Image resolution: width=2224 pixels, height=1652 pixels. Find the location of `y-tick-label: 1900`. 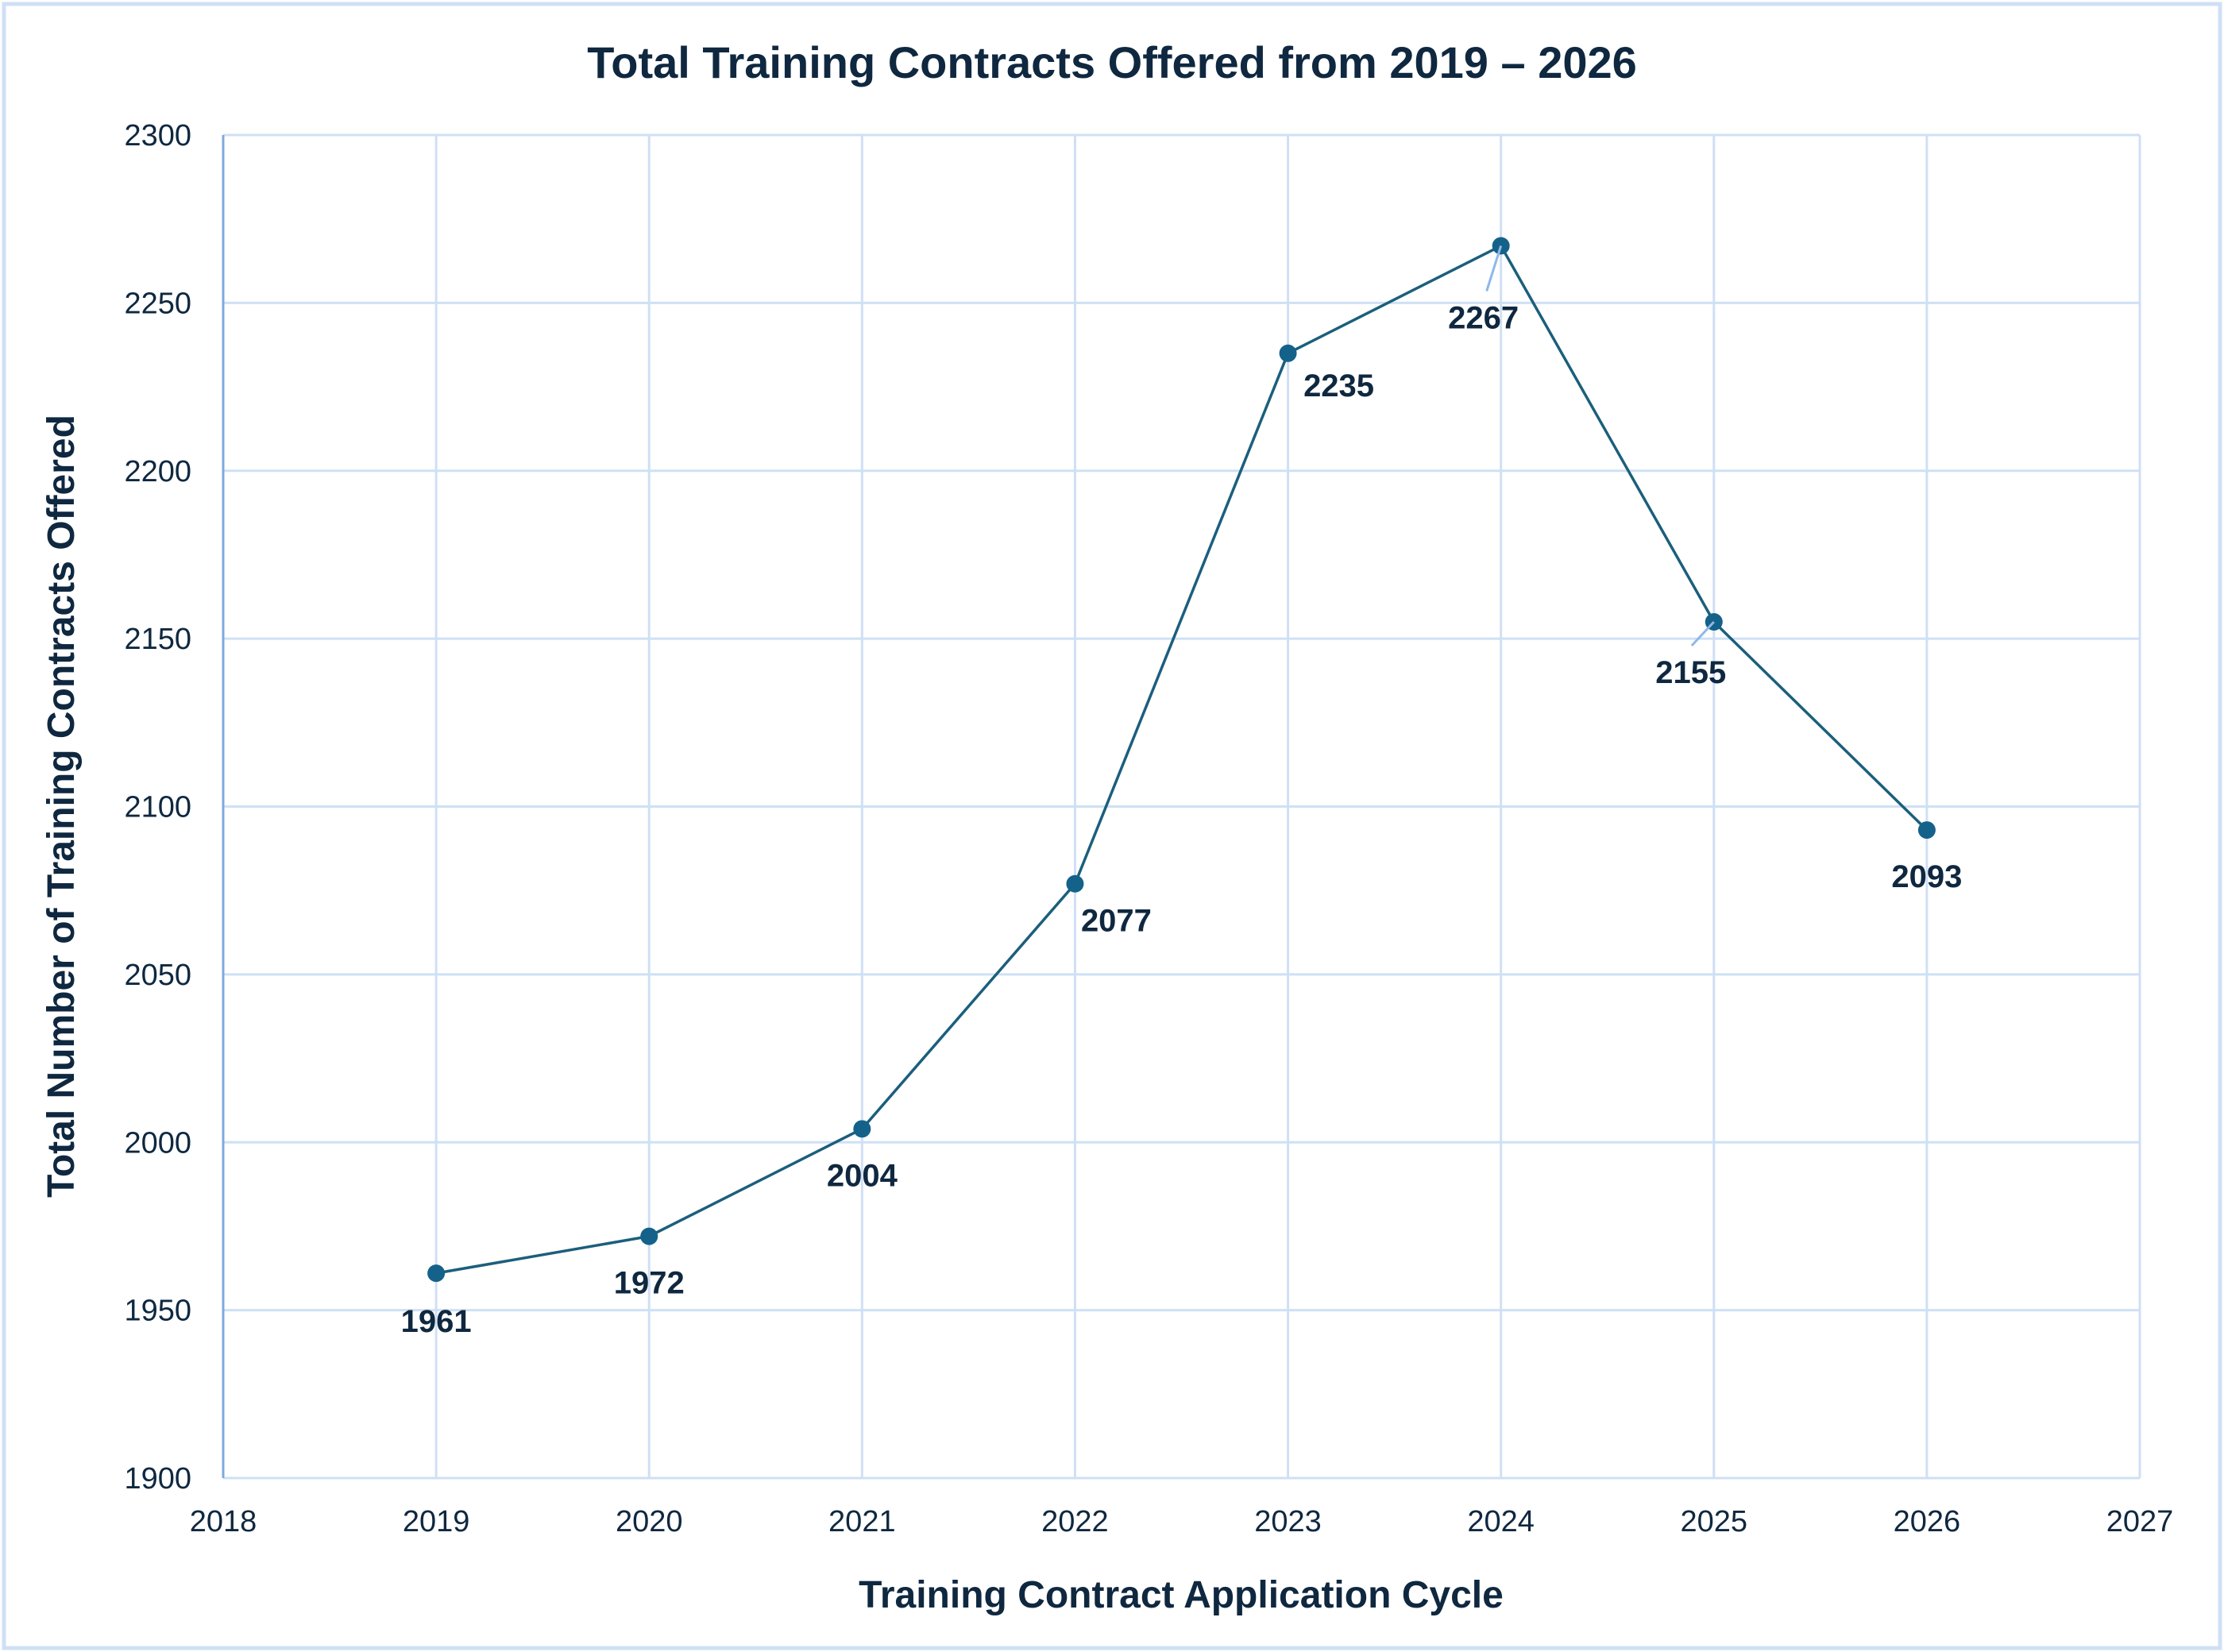

y-tick-label: 1900 is located at coordinates (157, 1479).